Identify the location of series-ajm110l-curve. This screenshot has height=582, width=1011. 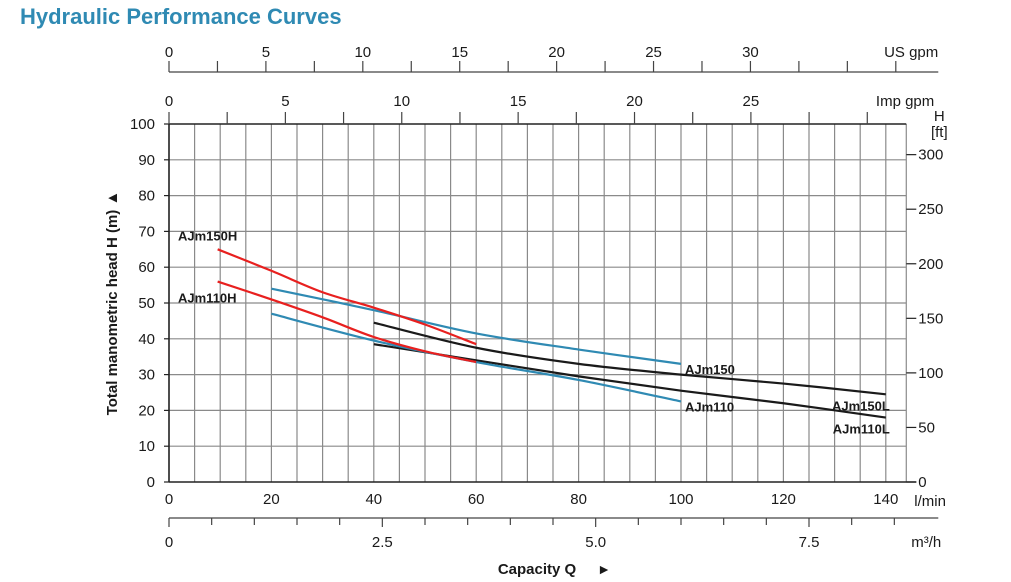
(629, 381).